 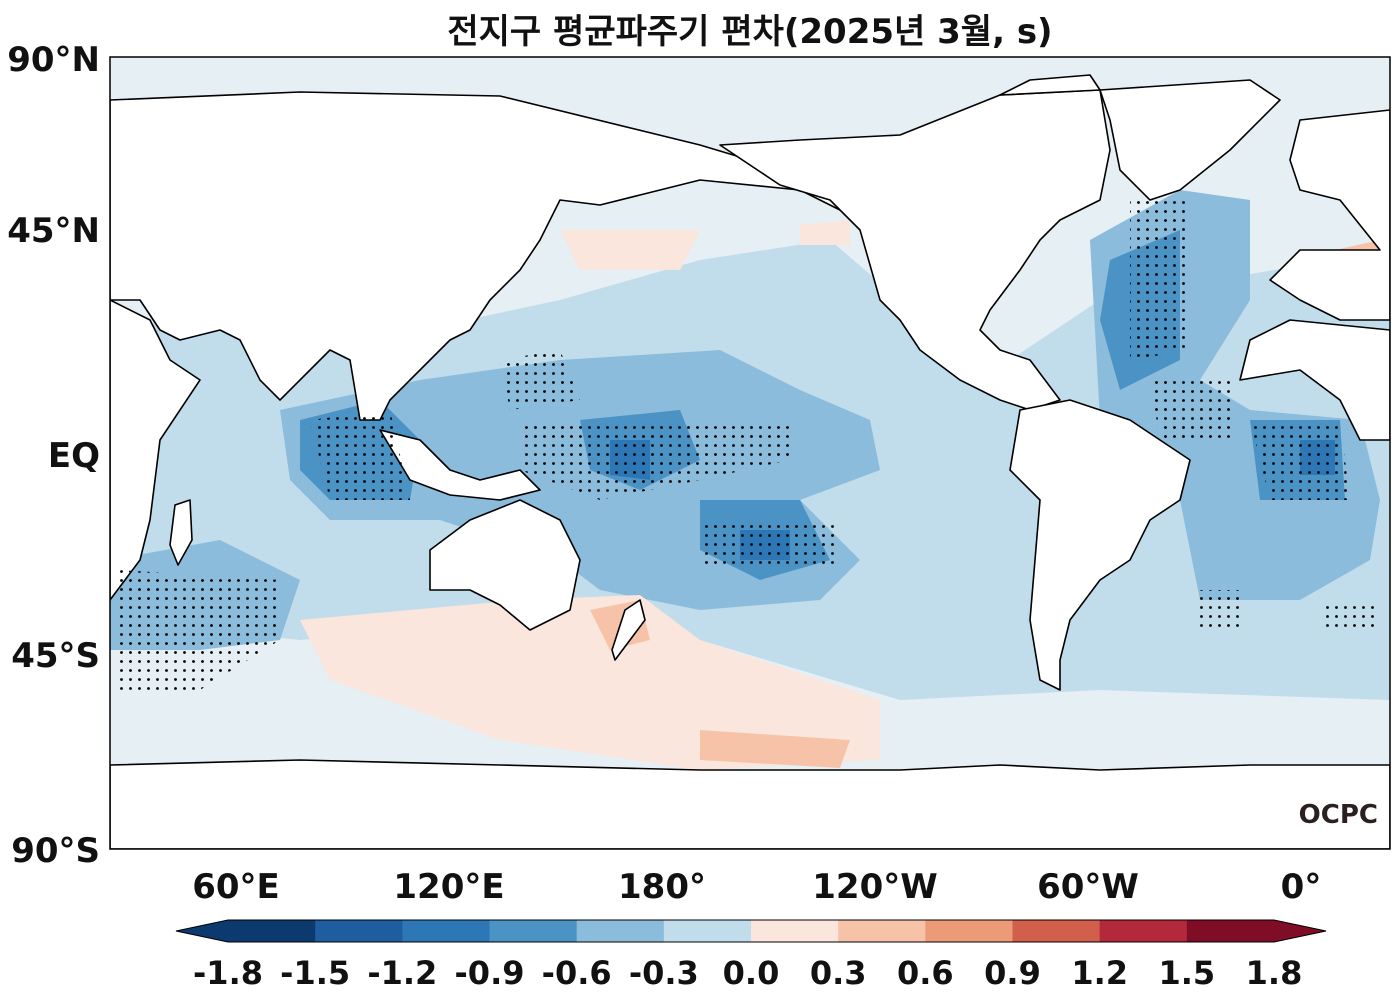 What do you see at coordinates (505, 565) in the screenshot?
I see `australia` at bounding box center [505, 565].